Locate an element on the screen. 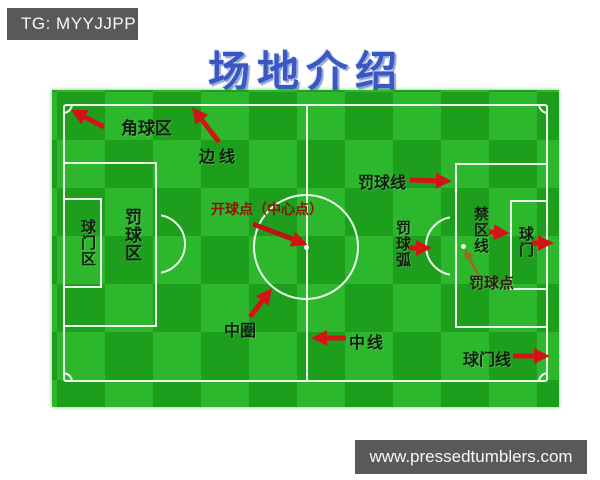 This screenshot has width=600, height=480. label-kickoff-point: 开球点（中心点） is located at coordinates (267, 209).